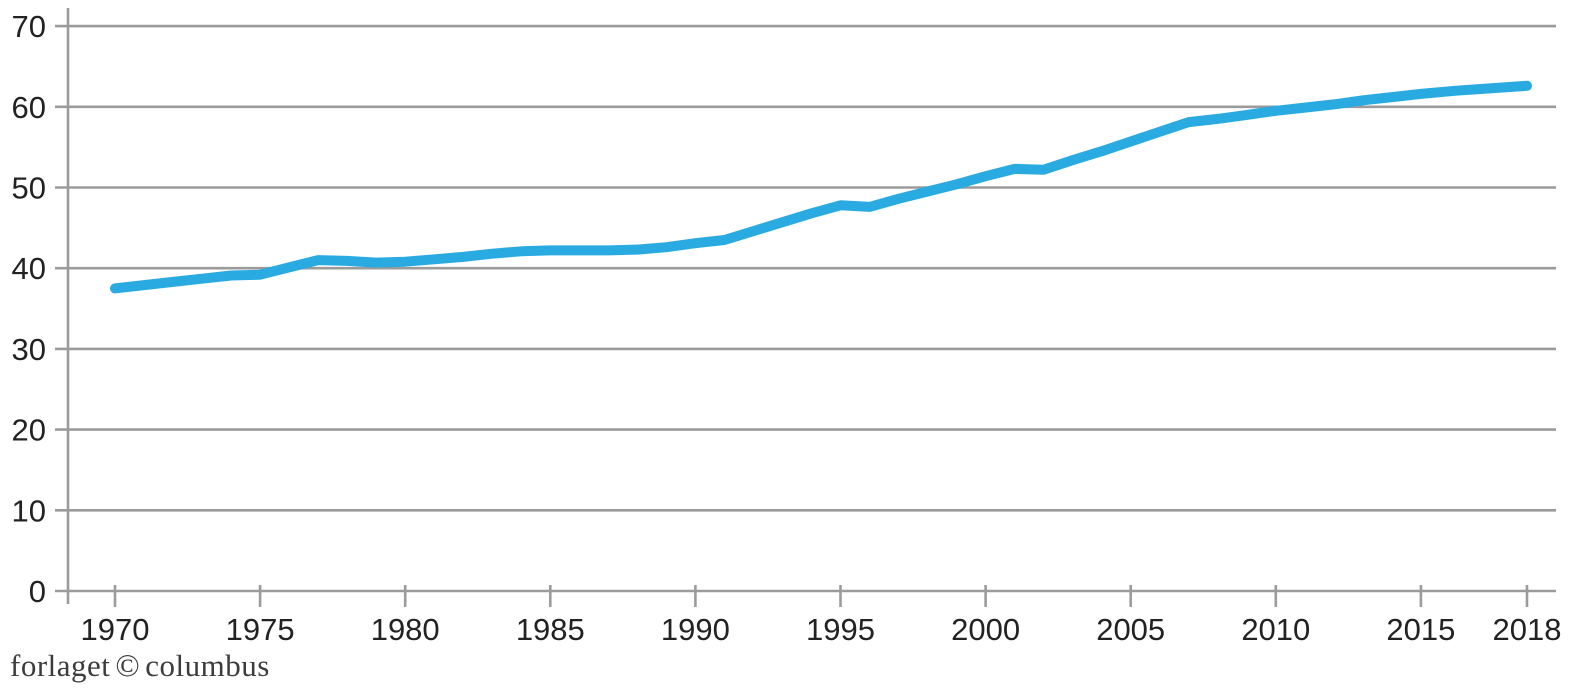  I want to click on x-tick-label-1980: 1980, so click(405, 629).